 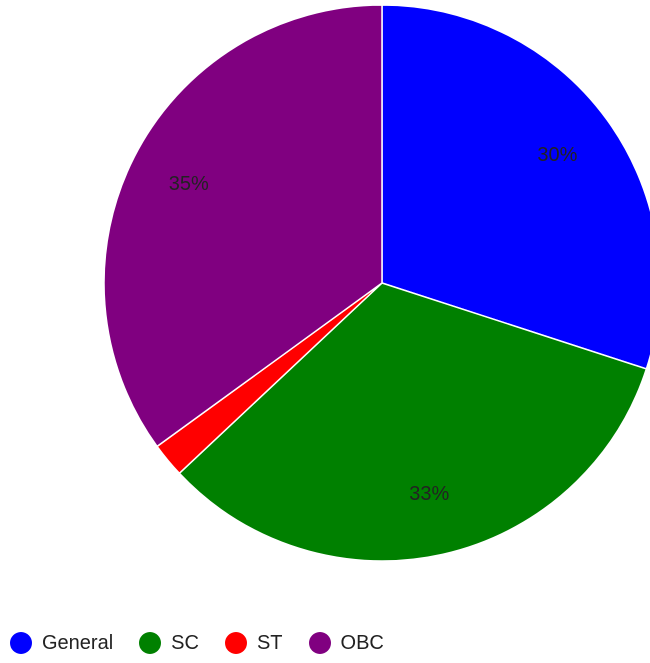 What do you see at coordinates (210, 643) in the screenshot?
I see `chart-legend: General SC ST OBC` at bounding box center [210, 643].